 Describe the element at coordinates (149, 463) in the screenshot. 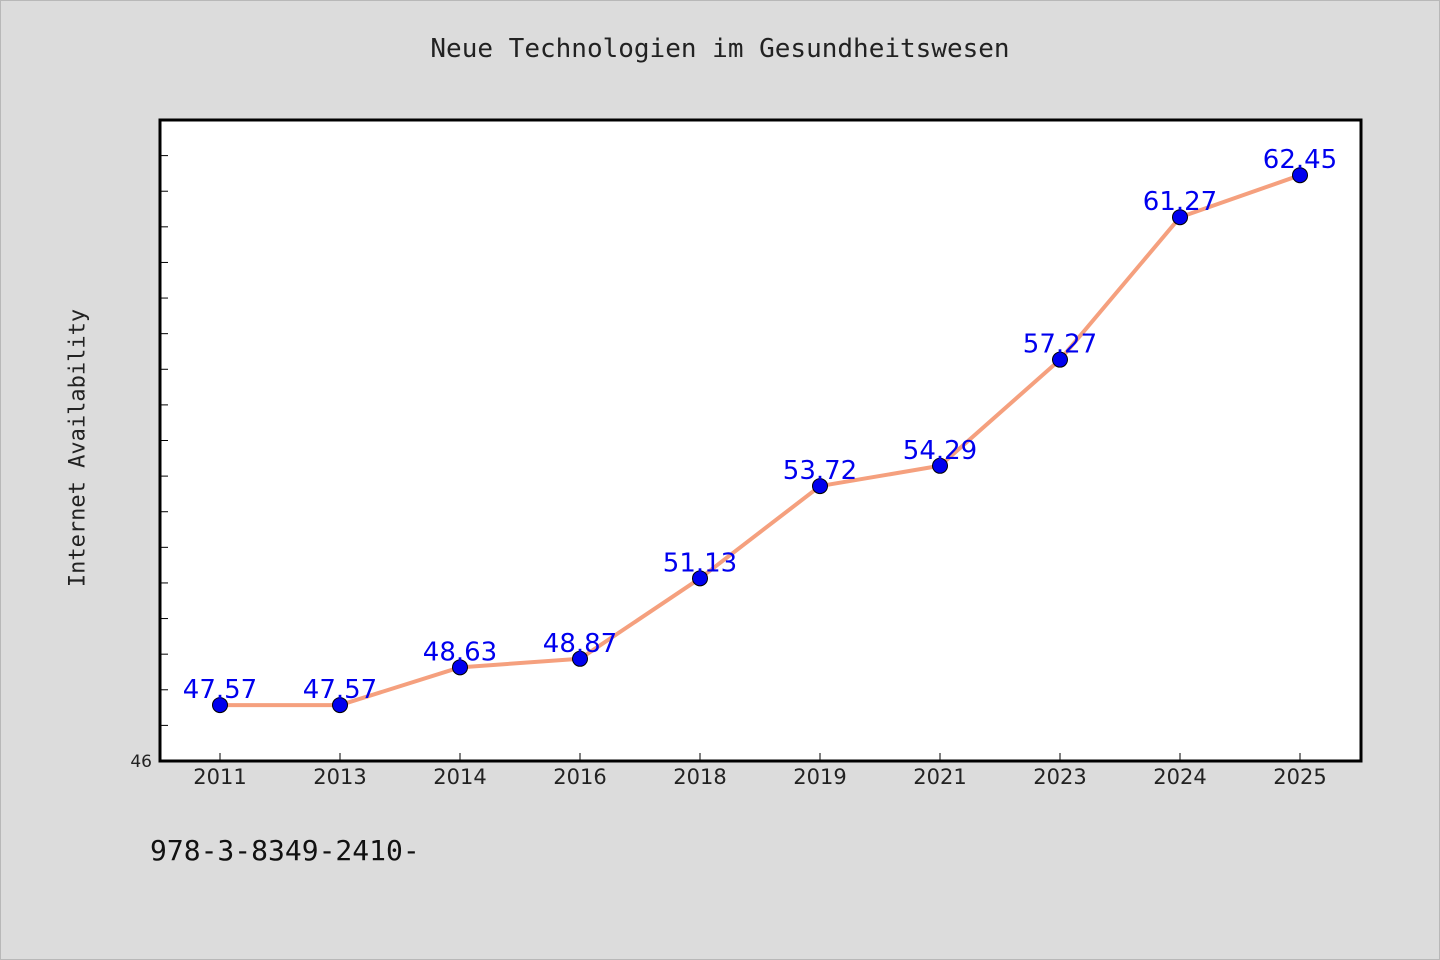

I see `y-axis-ticks: 46` at that location.